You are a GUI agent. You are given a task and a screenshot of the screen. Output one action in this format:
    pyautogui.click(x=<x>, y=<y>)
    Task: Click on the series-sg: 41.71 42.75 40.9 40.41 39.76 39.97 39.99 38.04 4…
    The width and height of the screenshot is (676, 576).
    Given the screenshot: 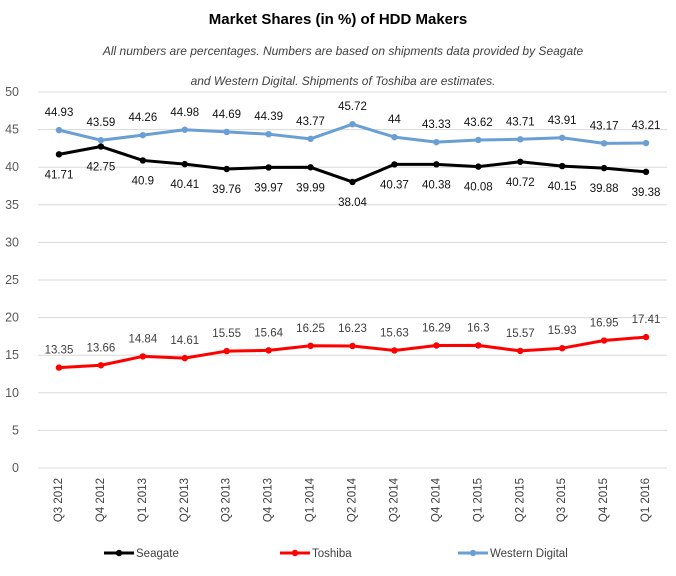 What is the action you would take?
    pyautogui.click(x=353, y=176)
    